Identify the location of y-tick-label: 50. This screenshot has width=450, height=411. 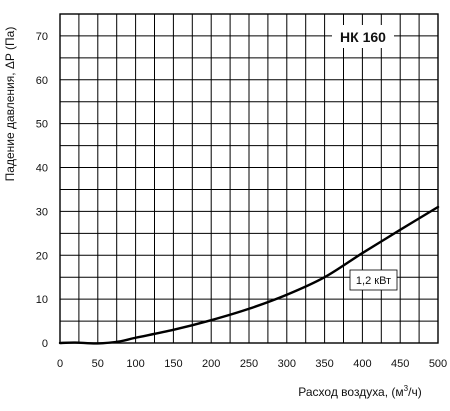
(42, 125).